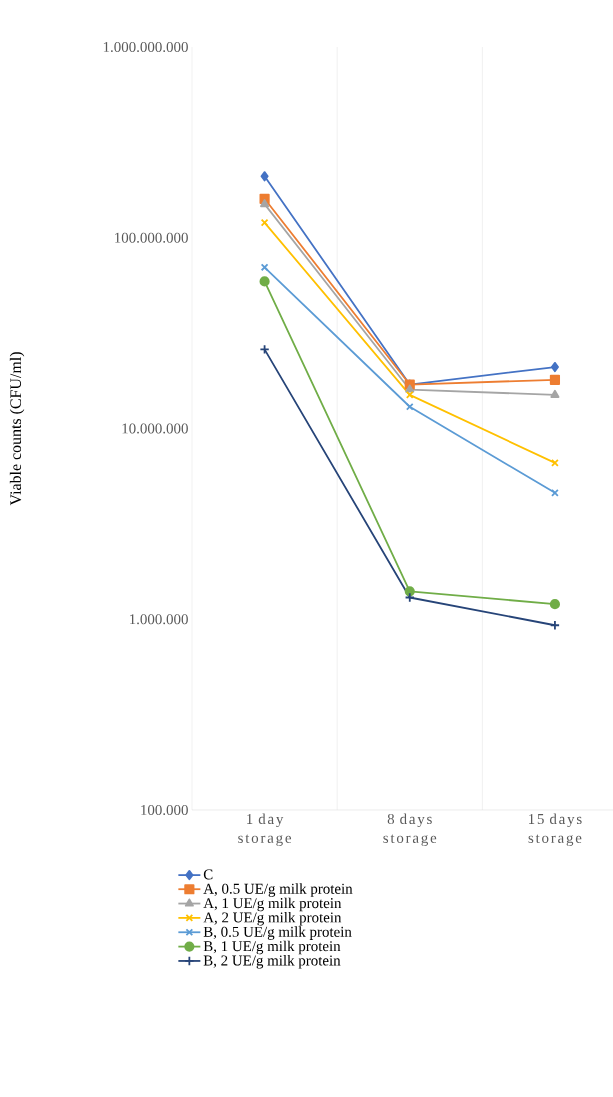 The height and width of the screenshot is (1097, 613). What do you see at coordinates (272, 962) in the screenshot?
I see `legend-label: B, 2 UE/g milk protein` at bounding box center [272, 962].